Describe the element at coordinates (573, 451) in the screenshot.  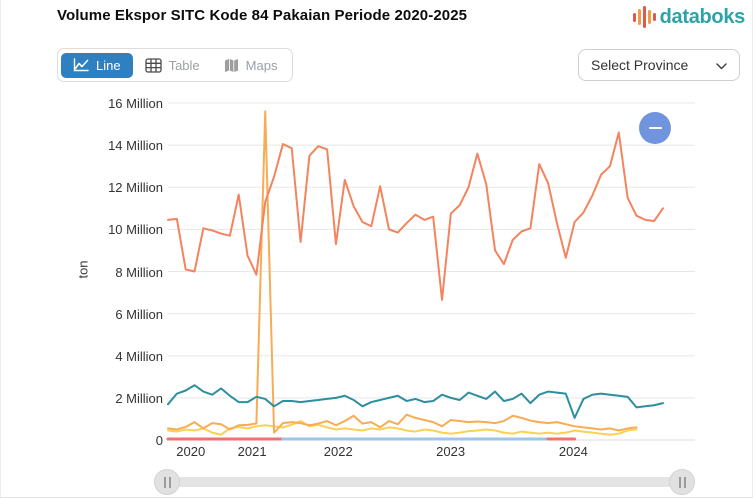
I see `x-axis-tick-label: 2024` at that location.